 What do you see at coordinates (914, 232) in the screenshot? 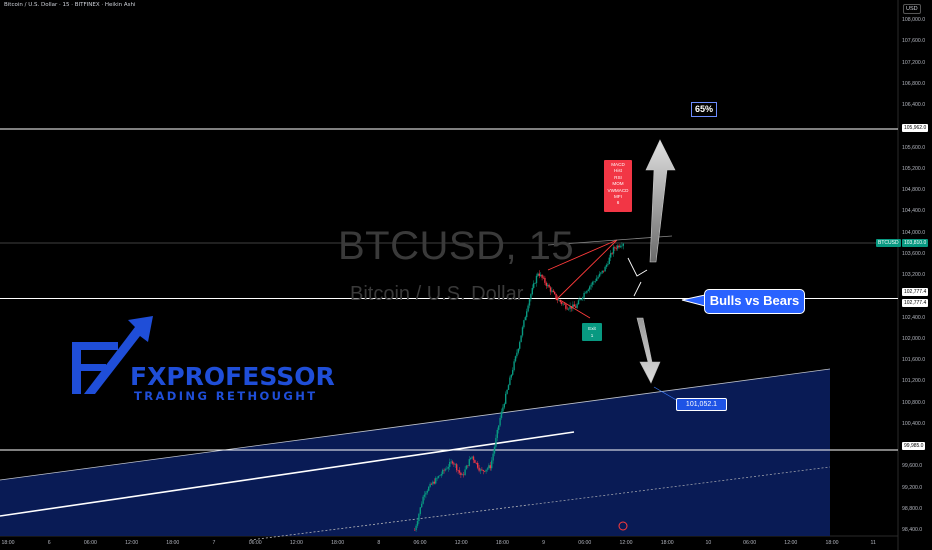
I see `price-tick-label: 104,000.0` at bounding box center [914, 232].